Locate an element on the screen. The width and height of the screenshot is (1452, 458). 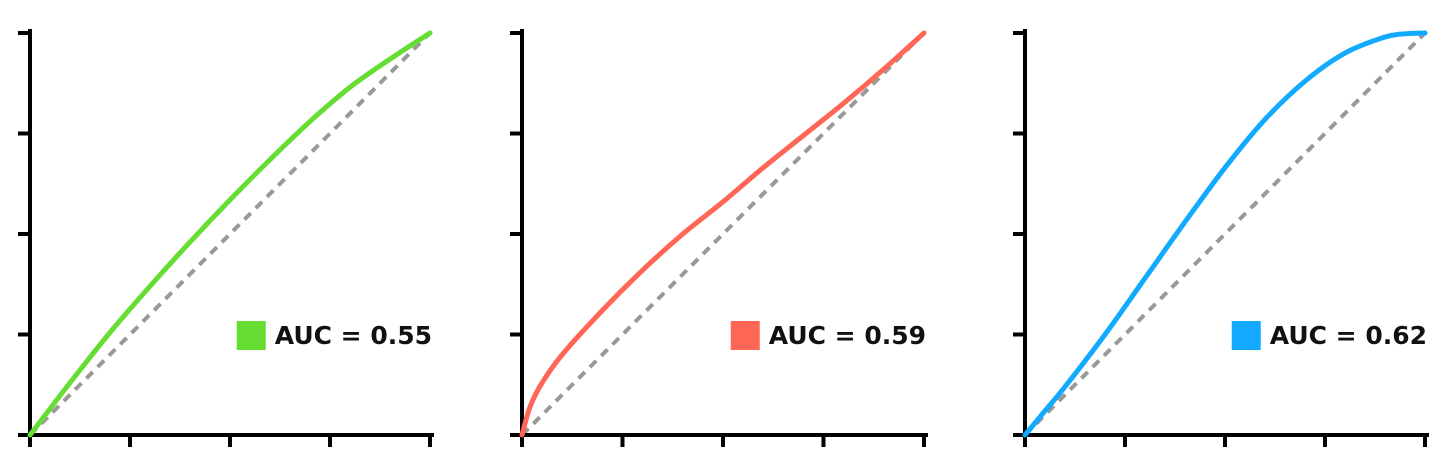
legend: AUC = 0.55 is located at coordinates (334, 335).